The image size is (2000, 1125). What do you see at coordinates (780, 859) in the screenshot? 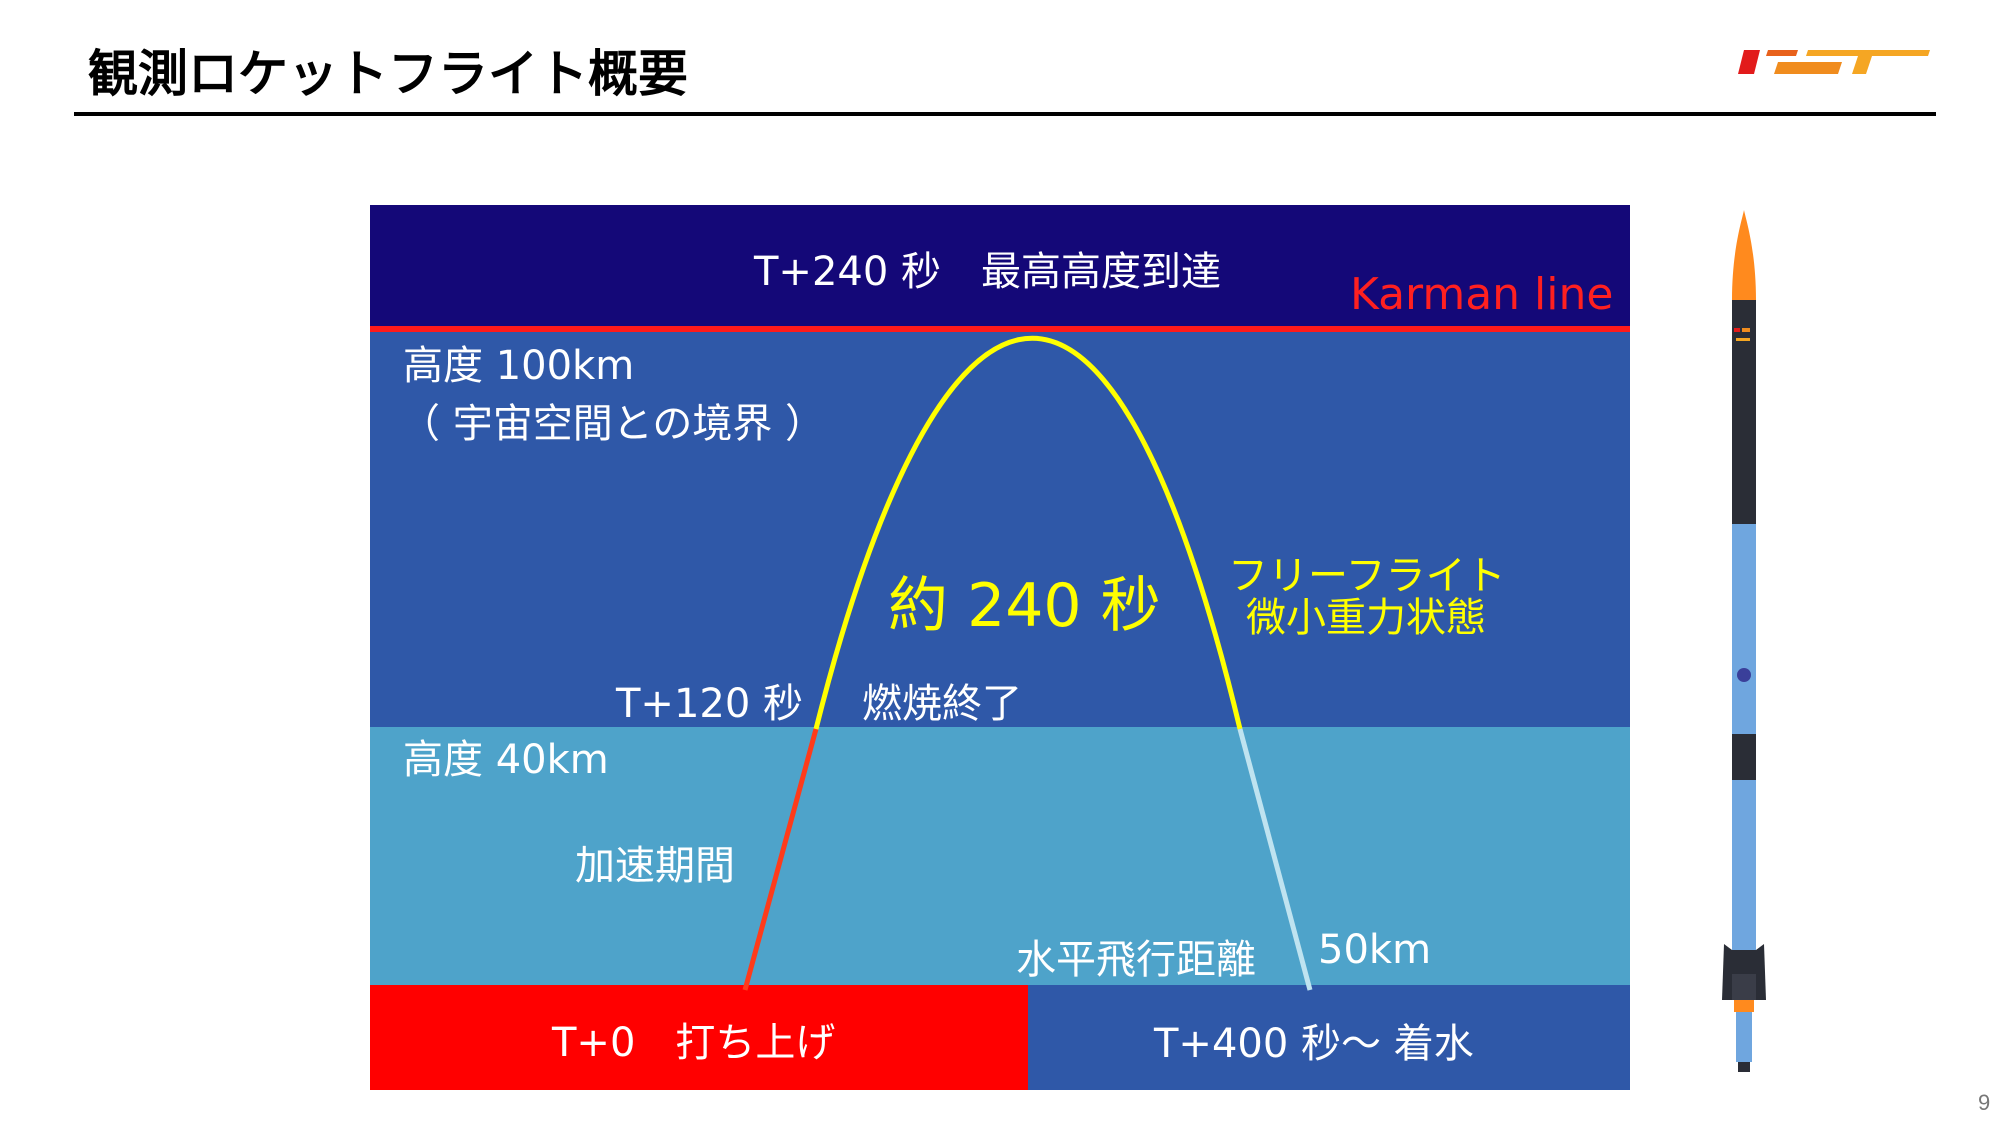
I see `boost-trajectory` at bounding box center [780, 859].